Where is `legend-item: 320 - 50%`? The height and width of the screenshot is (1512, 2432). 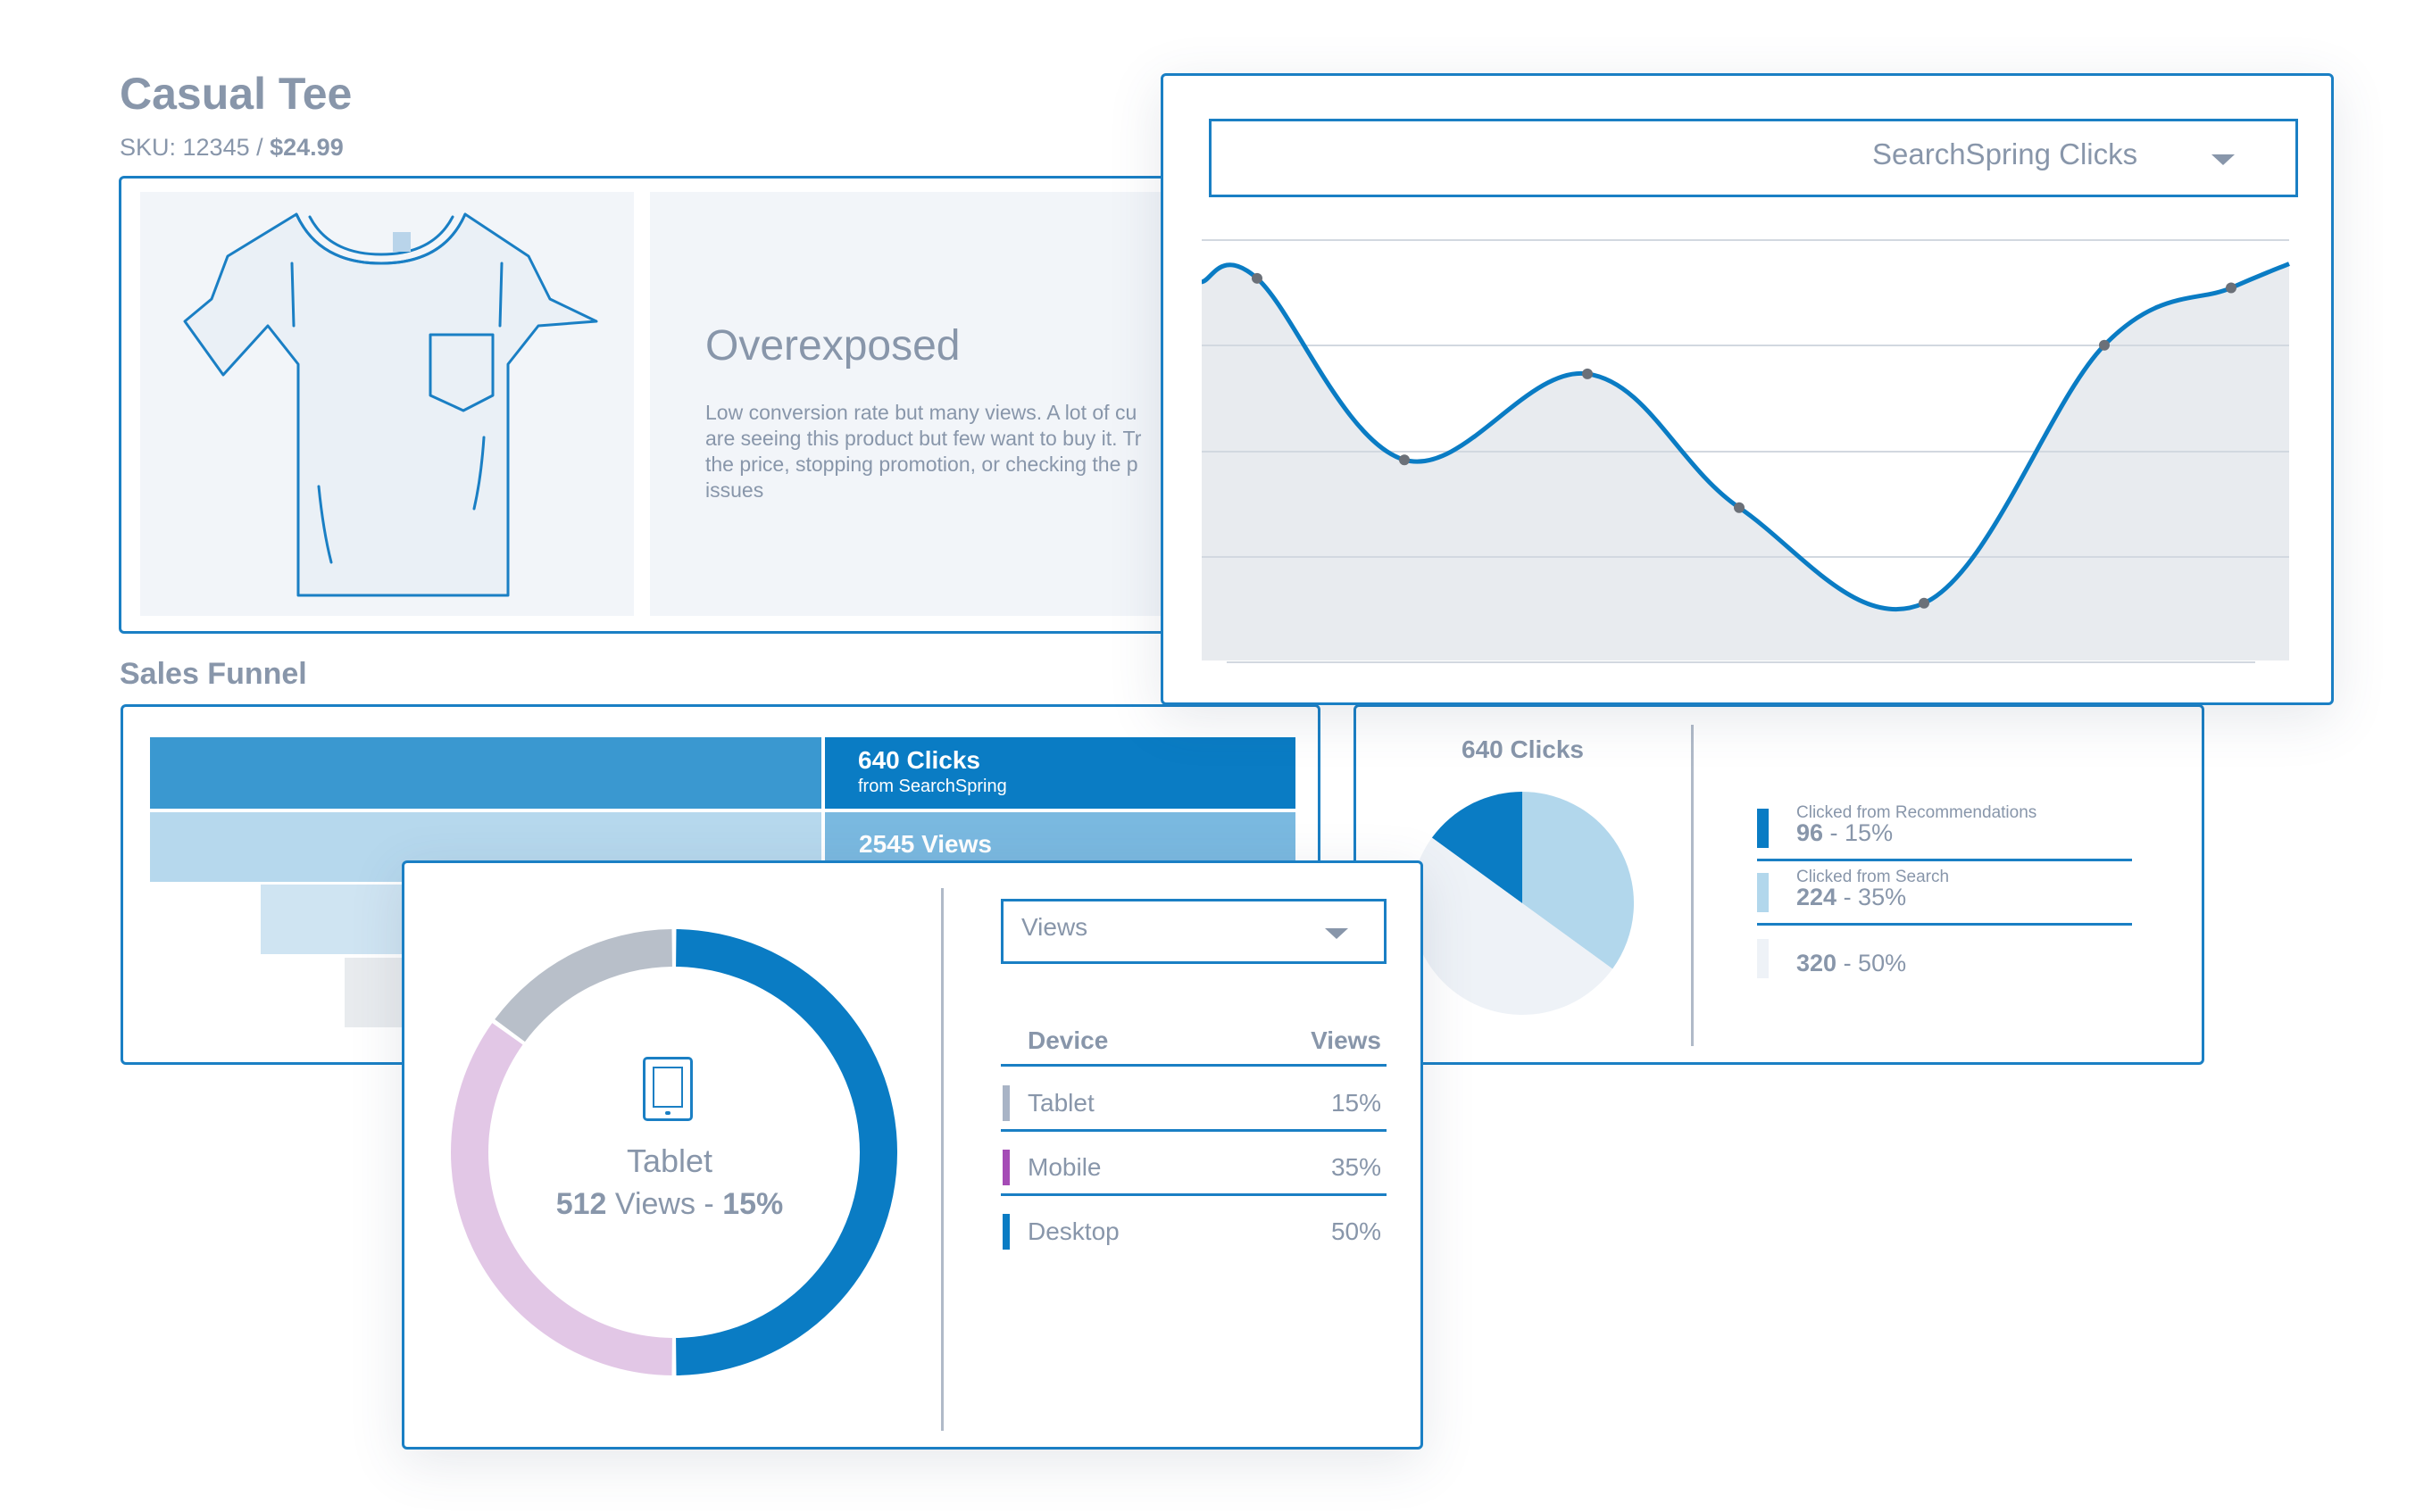 legend-item: 320 - 50% is located at coordinates (1945, 961).